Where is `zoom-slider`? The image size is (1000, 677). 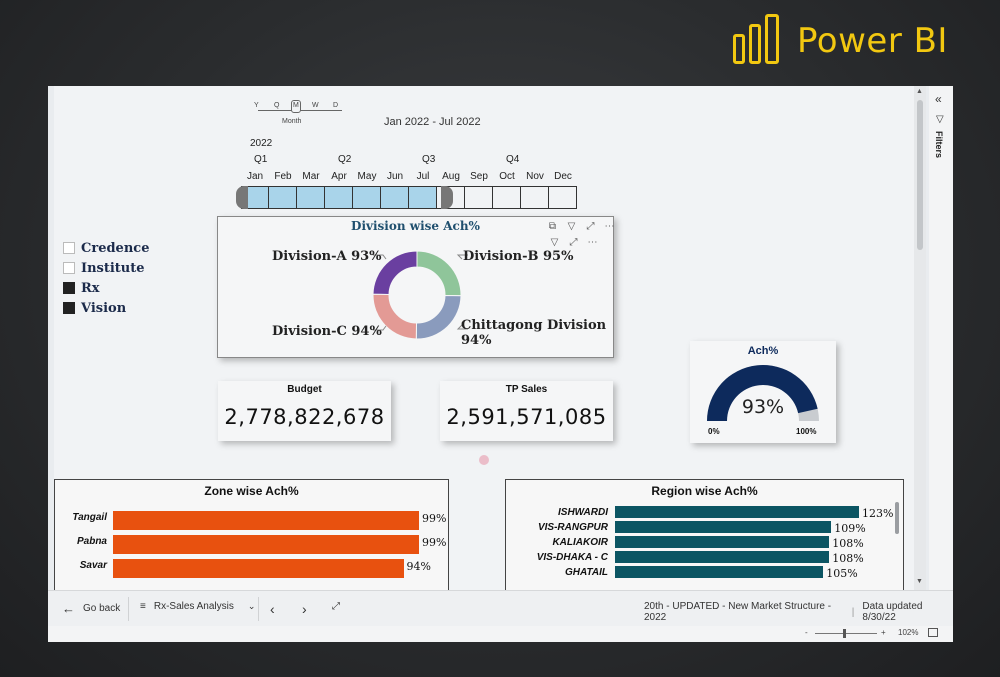 zoom-slider is located at coordinates (846, 633).